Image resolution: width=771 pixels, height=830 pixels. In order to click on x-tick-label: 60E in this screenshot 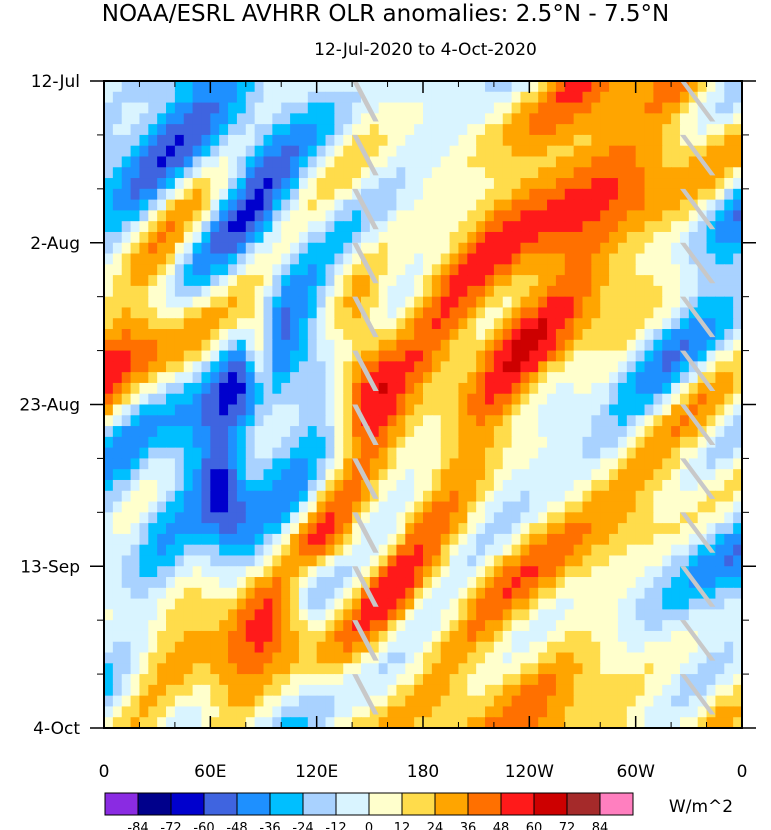, I will do `click(210, 772)`.